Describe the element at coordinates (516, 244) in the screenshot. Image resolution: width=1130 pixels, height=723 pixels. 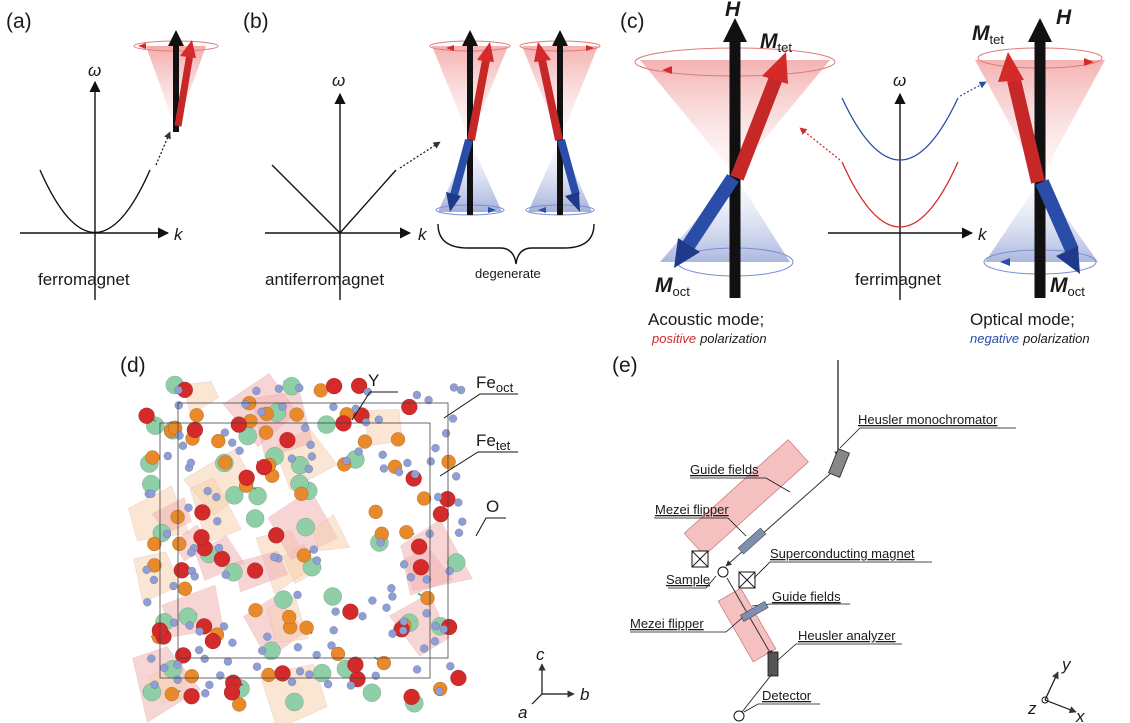
I see `degenerate-brace` at that location.